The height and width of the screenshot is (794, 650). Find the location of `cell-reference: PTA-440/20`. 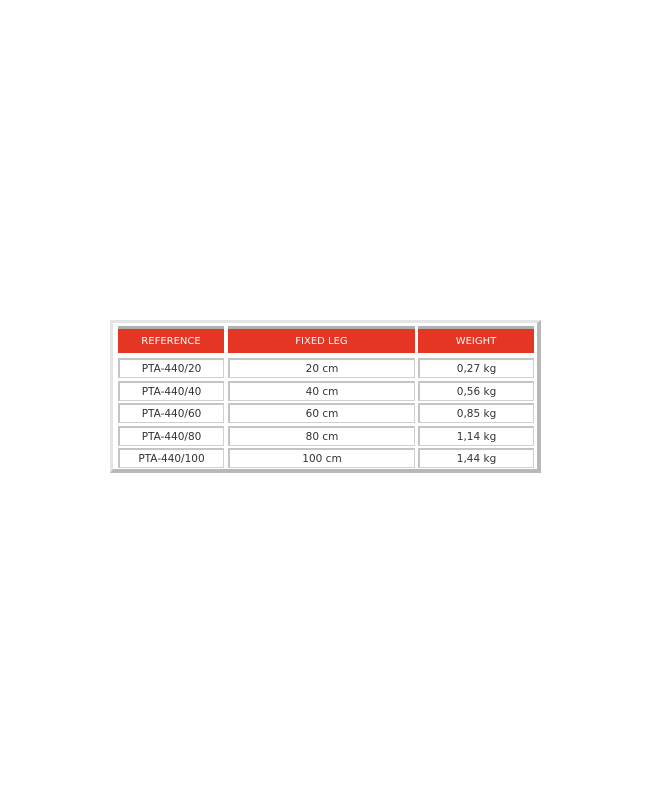

cell-reference: PTA-440/20 is located at coordinates (171, 368).